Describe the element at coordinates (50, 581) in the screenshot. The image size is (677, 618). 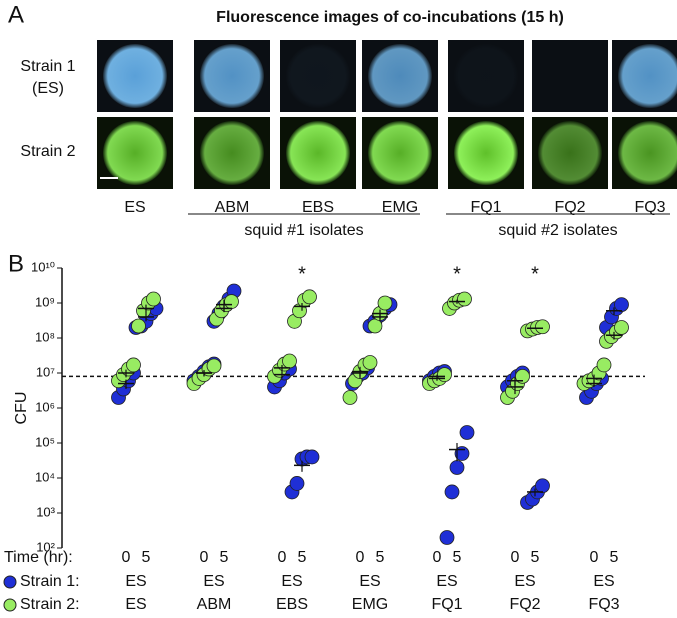
I see `legend-label: Strain 1:` at that location.